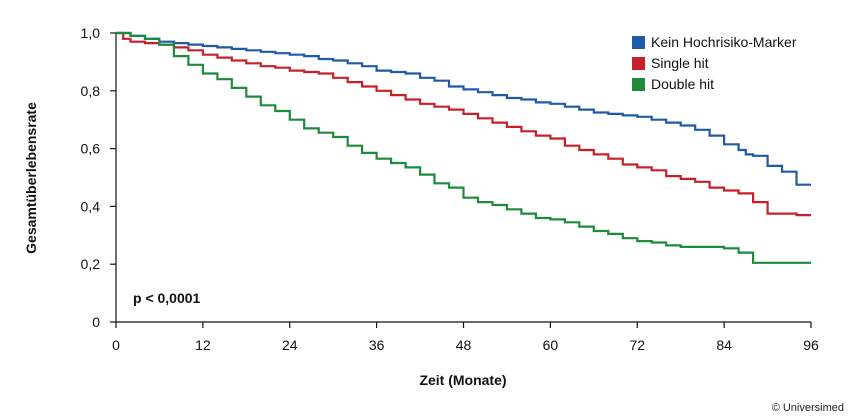 The height and width of the screenshot is (420, 854). I want to click on x-axis-label: Zeit (Monate), so click(462, 380).